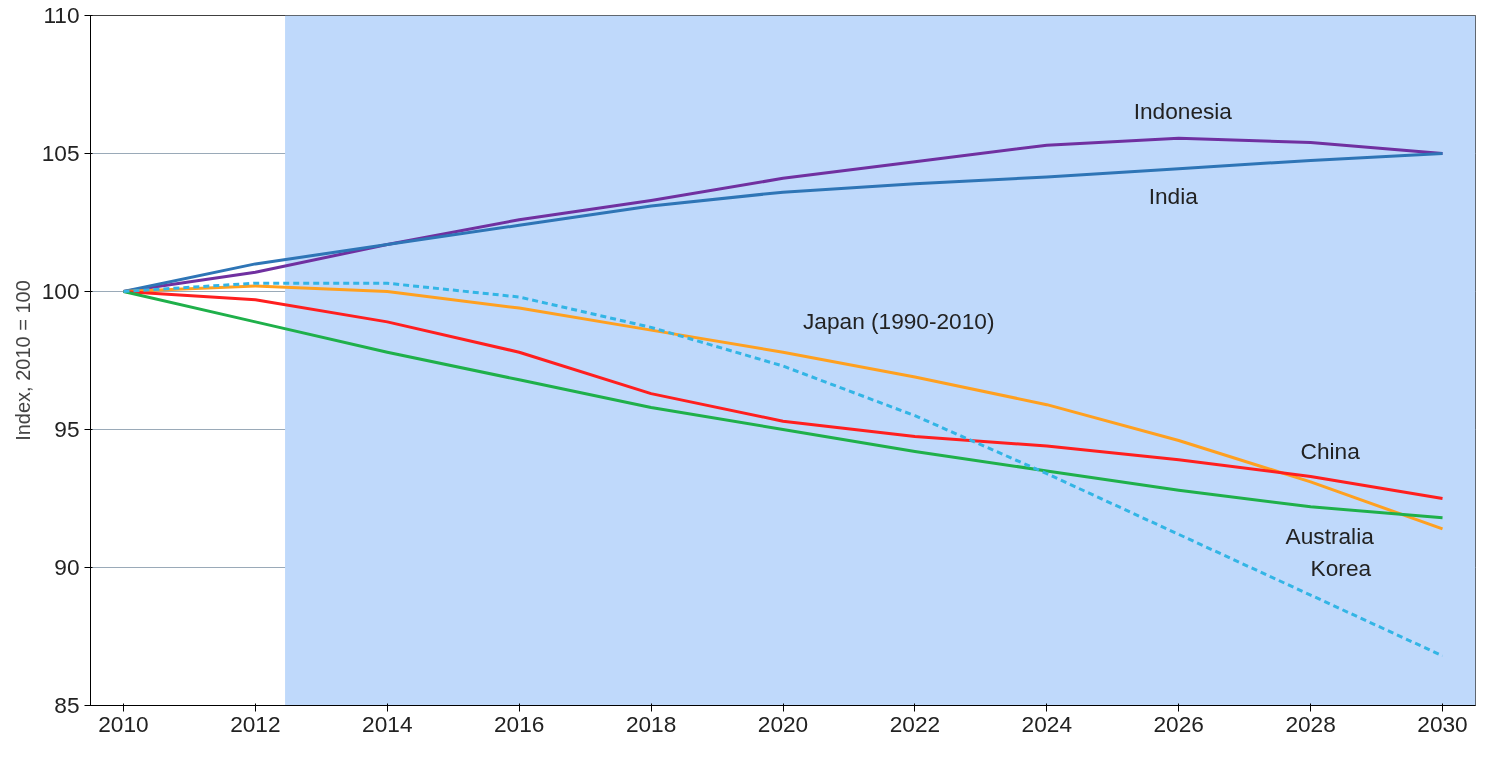 The width and height of the screenshot is (1494, 759). What do you see at coordinates (1310, 723) in the screenshot?
I see `x-tick-label: 2028` at bounding box center [1310, 723].